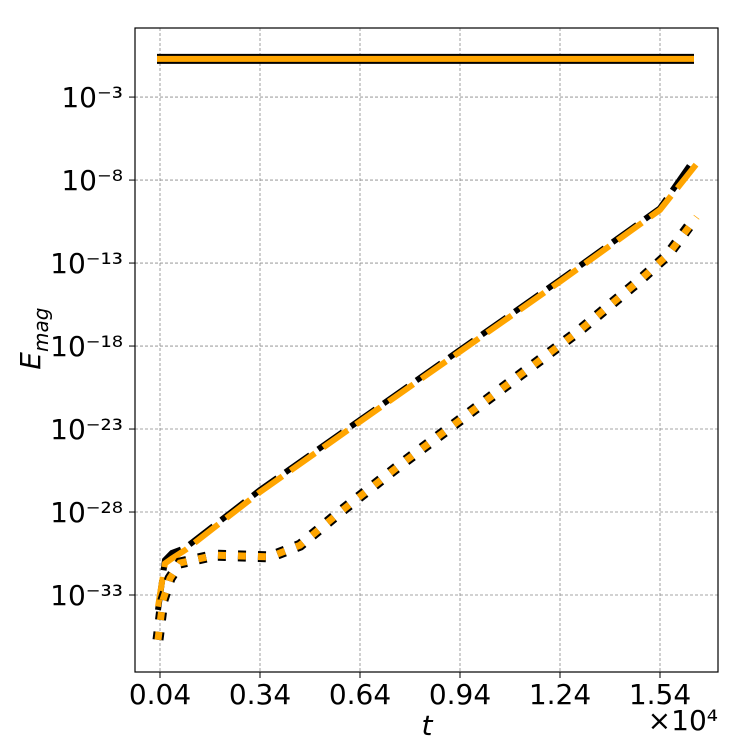 This screenshot has width=747, height=747. Describe the element at coordinates (86, 595) in the screenshot. I see `y-tick-label: 10⁻³³` at that location.